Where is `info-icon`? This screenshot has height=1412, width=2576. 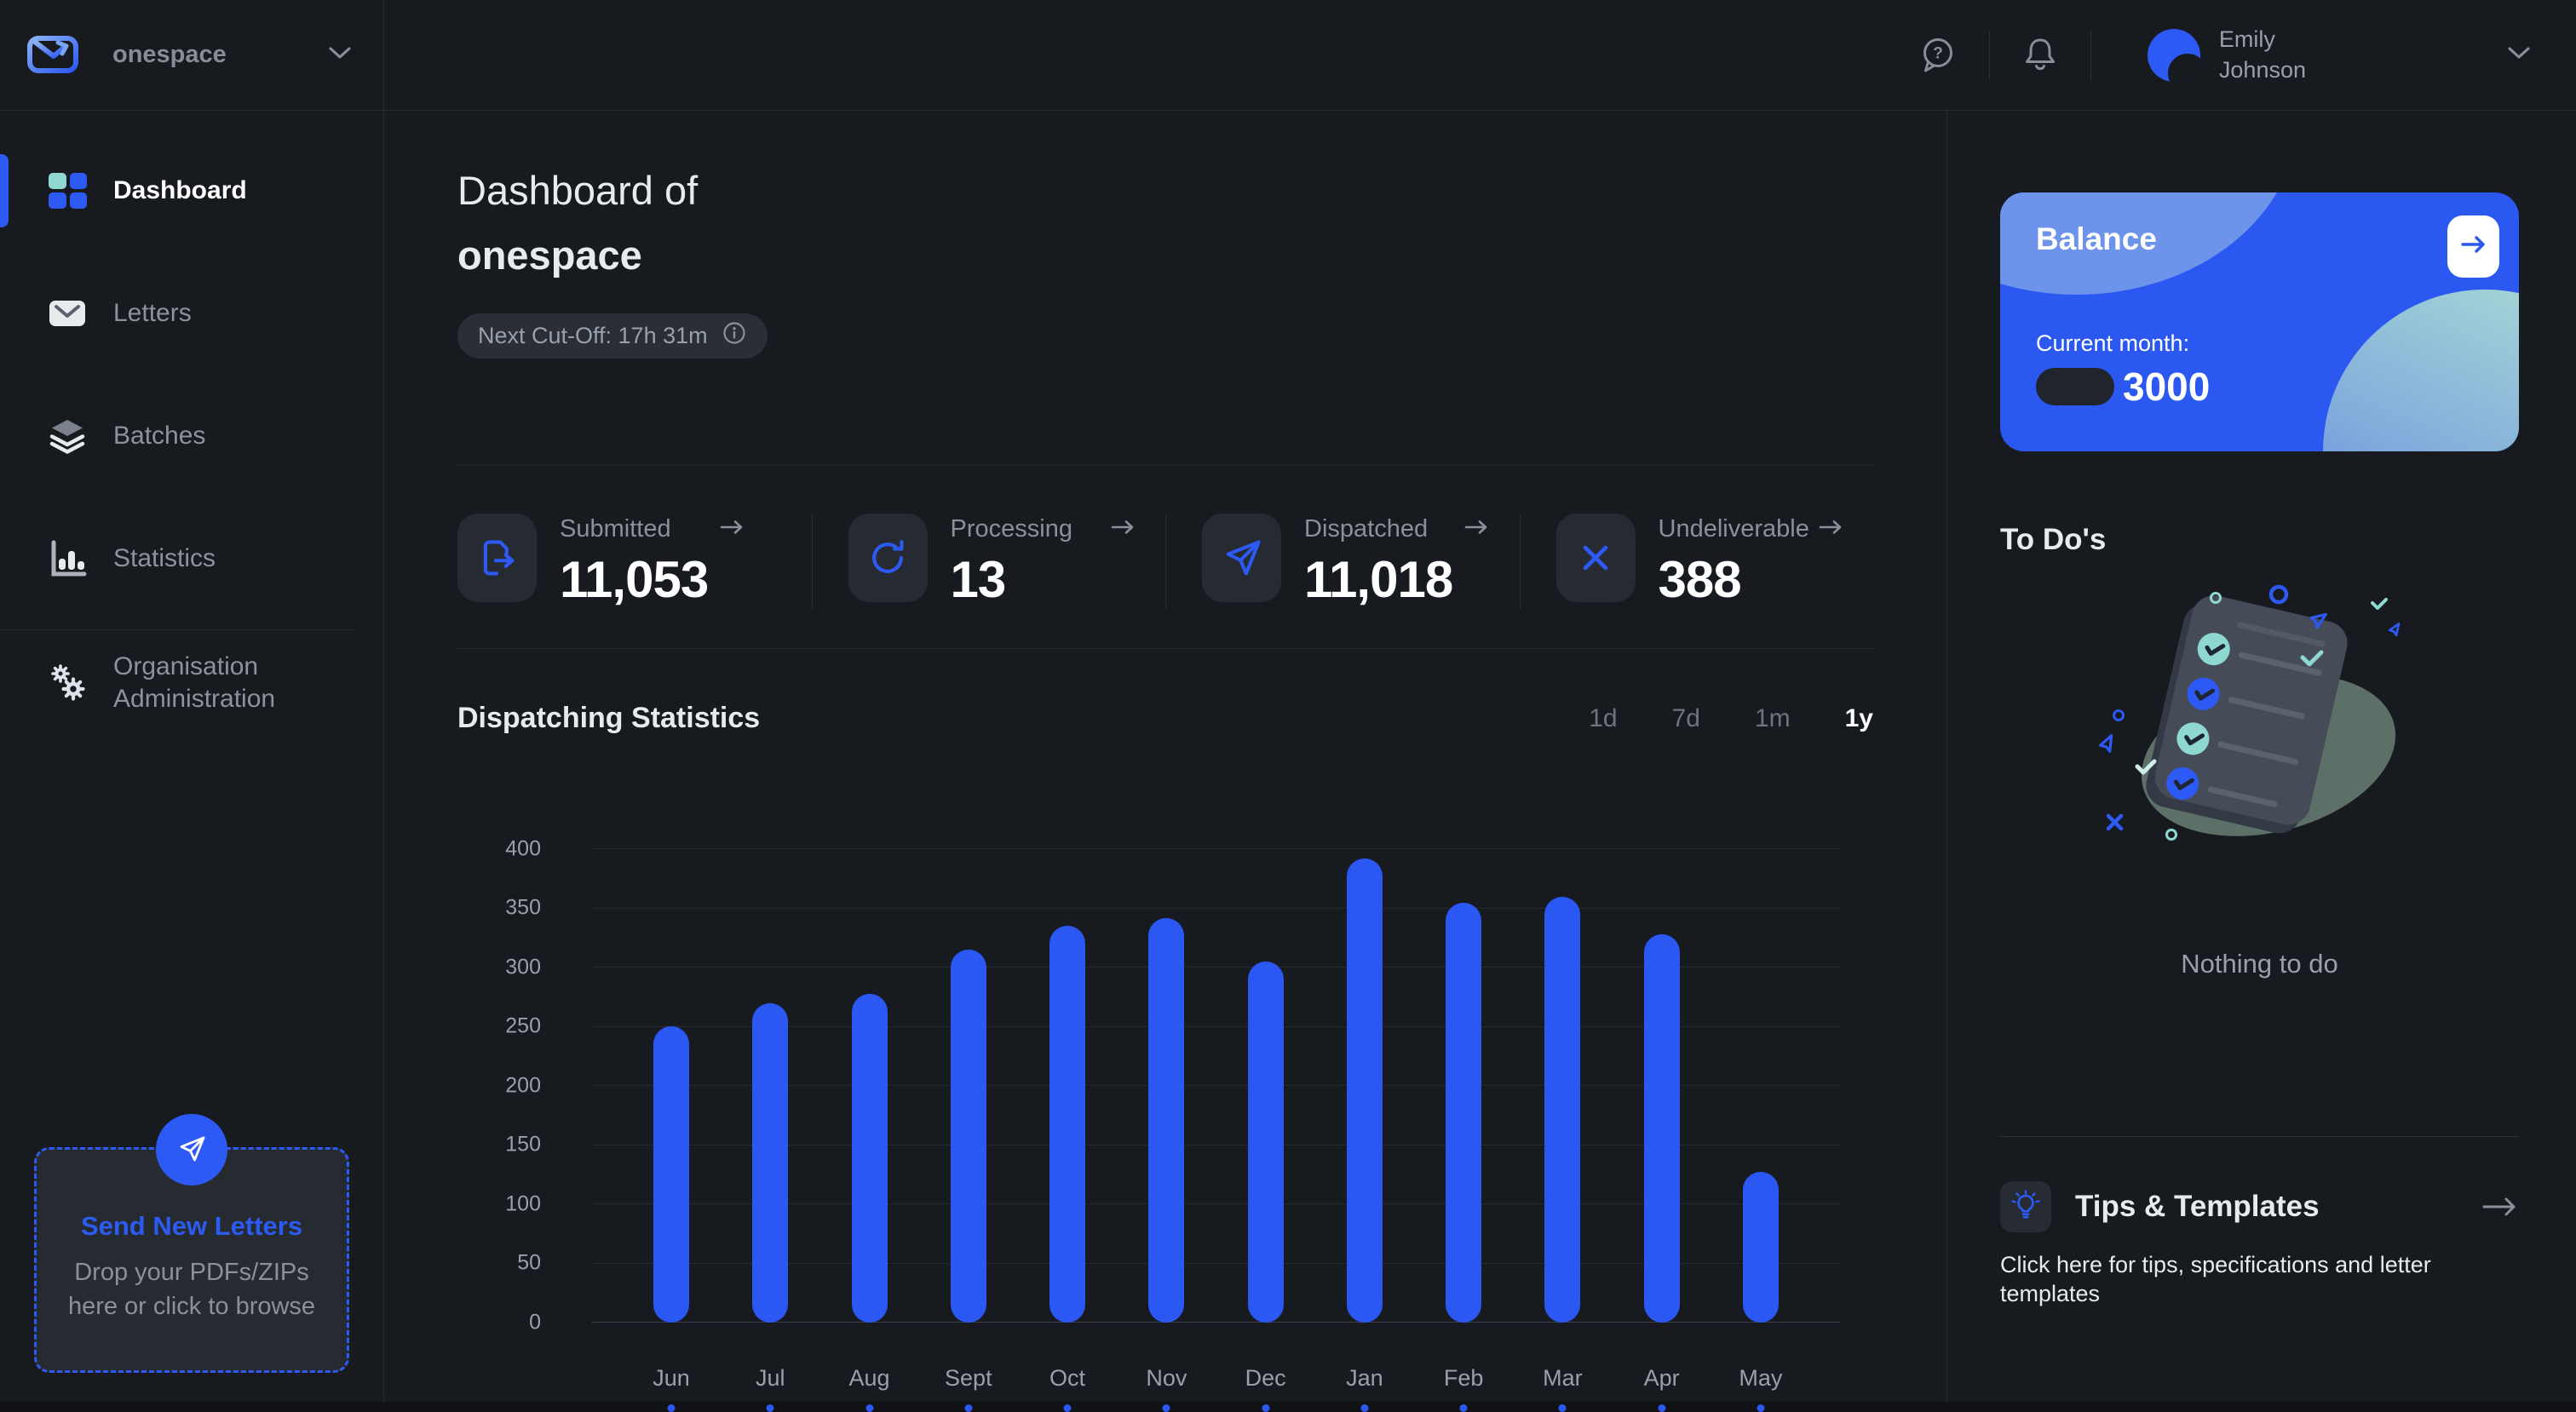 info-icon is located at coordinates (735, 336).